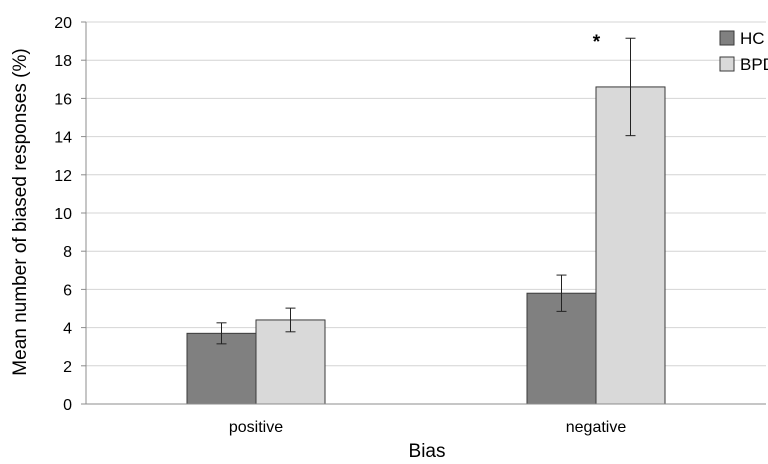  Describe the element at coordinates (63, 176) in the screenshot. I see `y-tick-label: 12` at that location.